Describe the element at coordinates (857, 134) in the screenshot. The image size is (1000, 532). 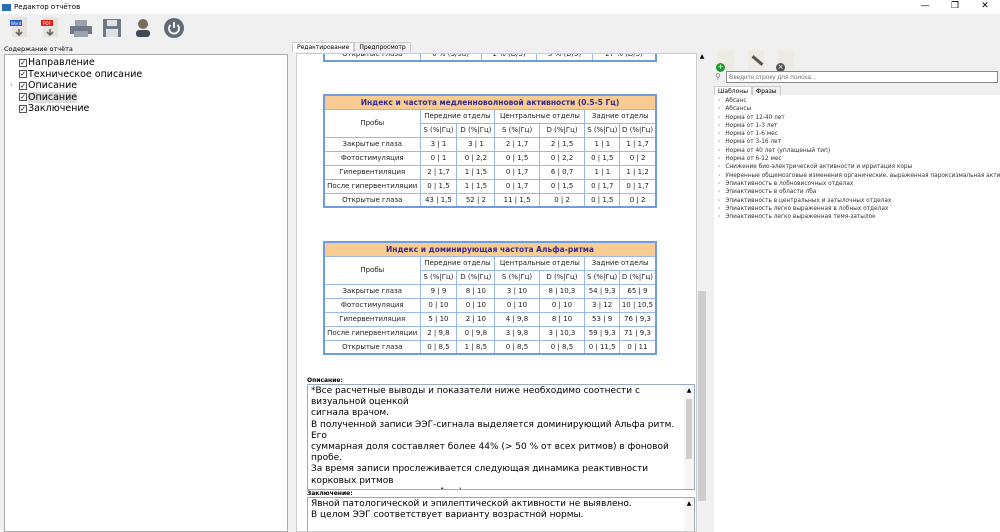
I see `template-item: › Норма от 1-6 мес` at that location.